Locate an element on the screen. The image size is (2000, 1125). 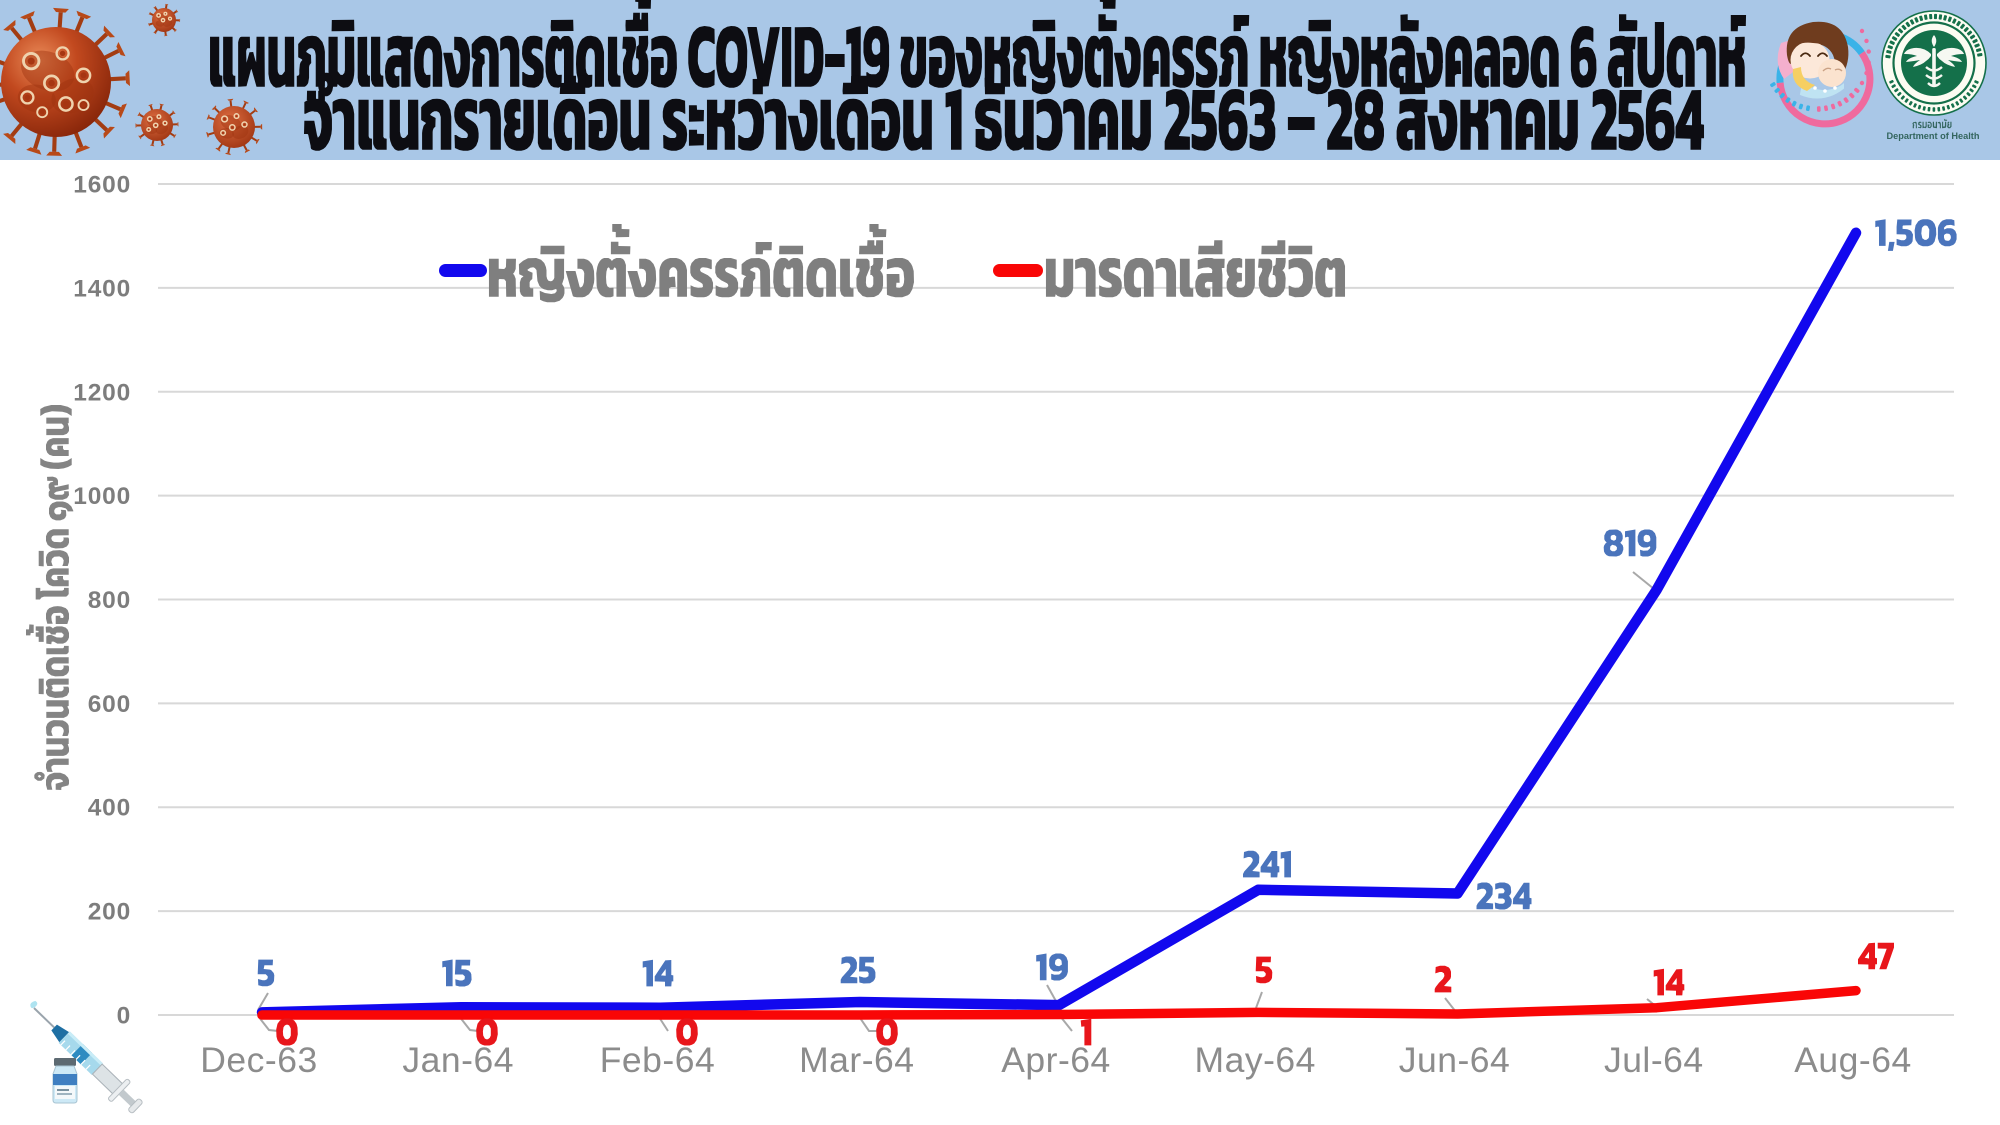
svg-text: Mar-64 is located at coordinates (856, 1060).